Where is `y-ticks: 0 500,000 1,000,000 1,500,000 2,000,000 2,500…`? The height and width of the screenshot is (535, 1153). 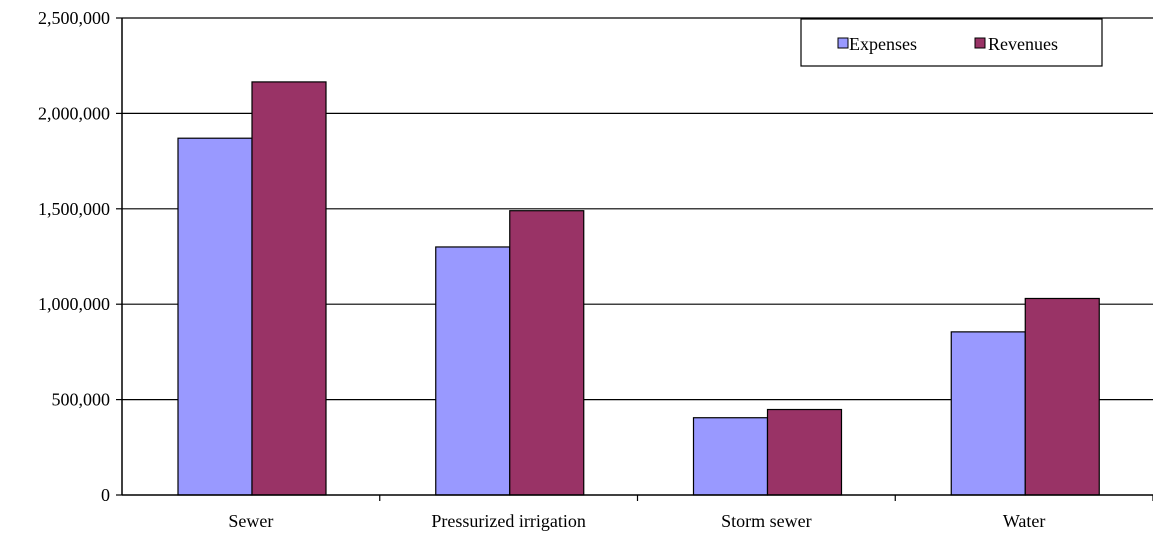 y-ticks: 0 500,000 1,000,000 1,500,000 2,000,000 2,500… is located at coordinates (80, 256).